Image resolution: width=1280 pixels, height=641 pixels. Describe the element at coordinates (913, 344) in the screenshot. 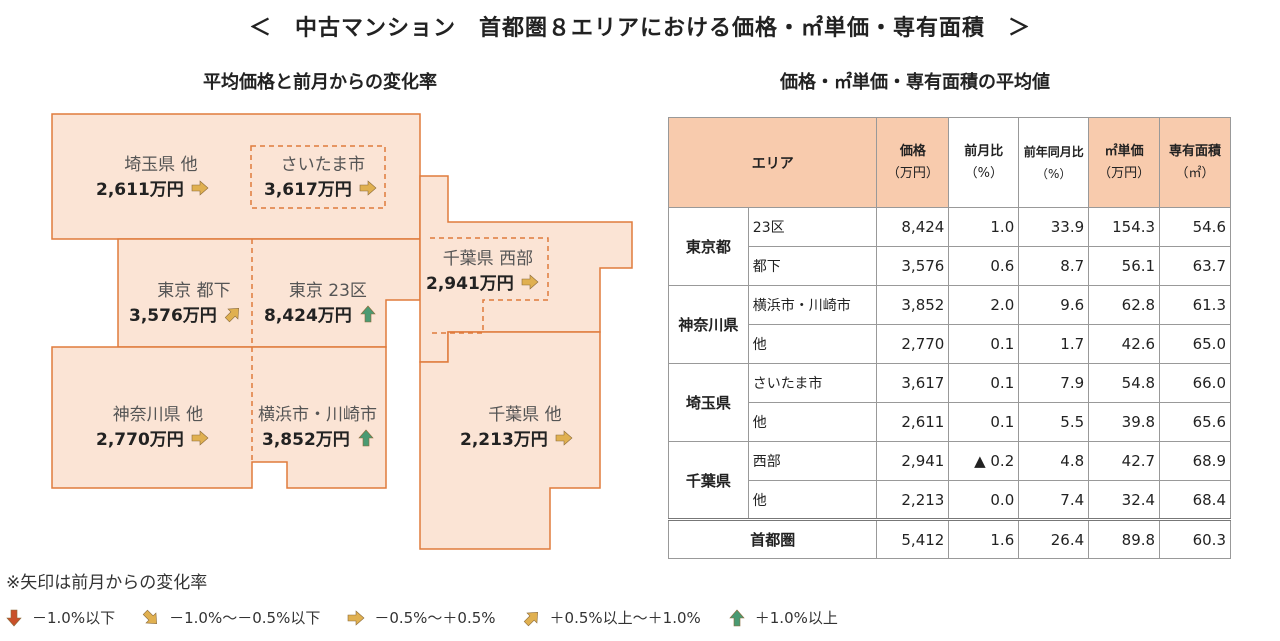

I see `table-price-cell: 2,770` at that location.